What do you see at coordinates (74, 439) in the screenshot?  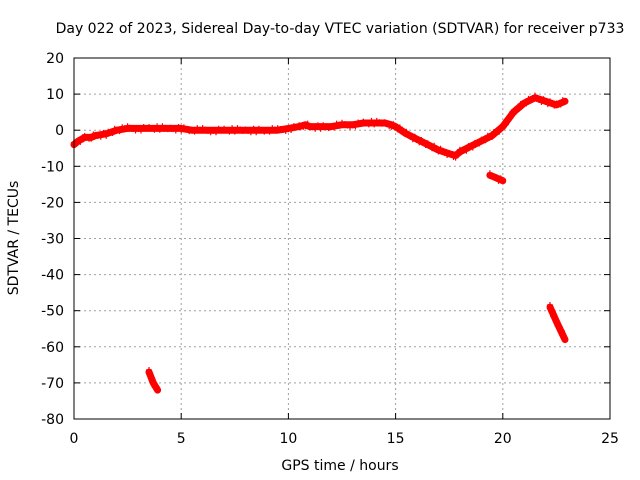 I see `x-tick-label: 0` at bounding box center [74, 439].